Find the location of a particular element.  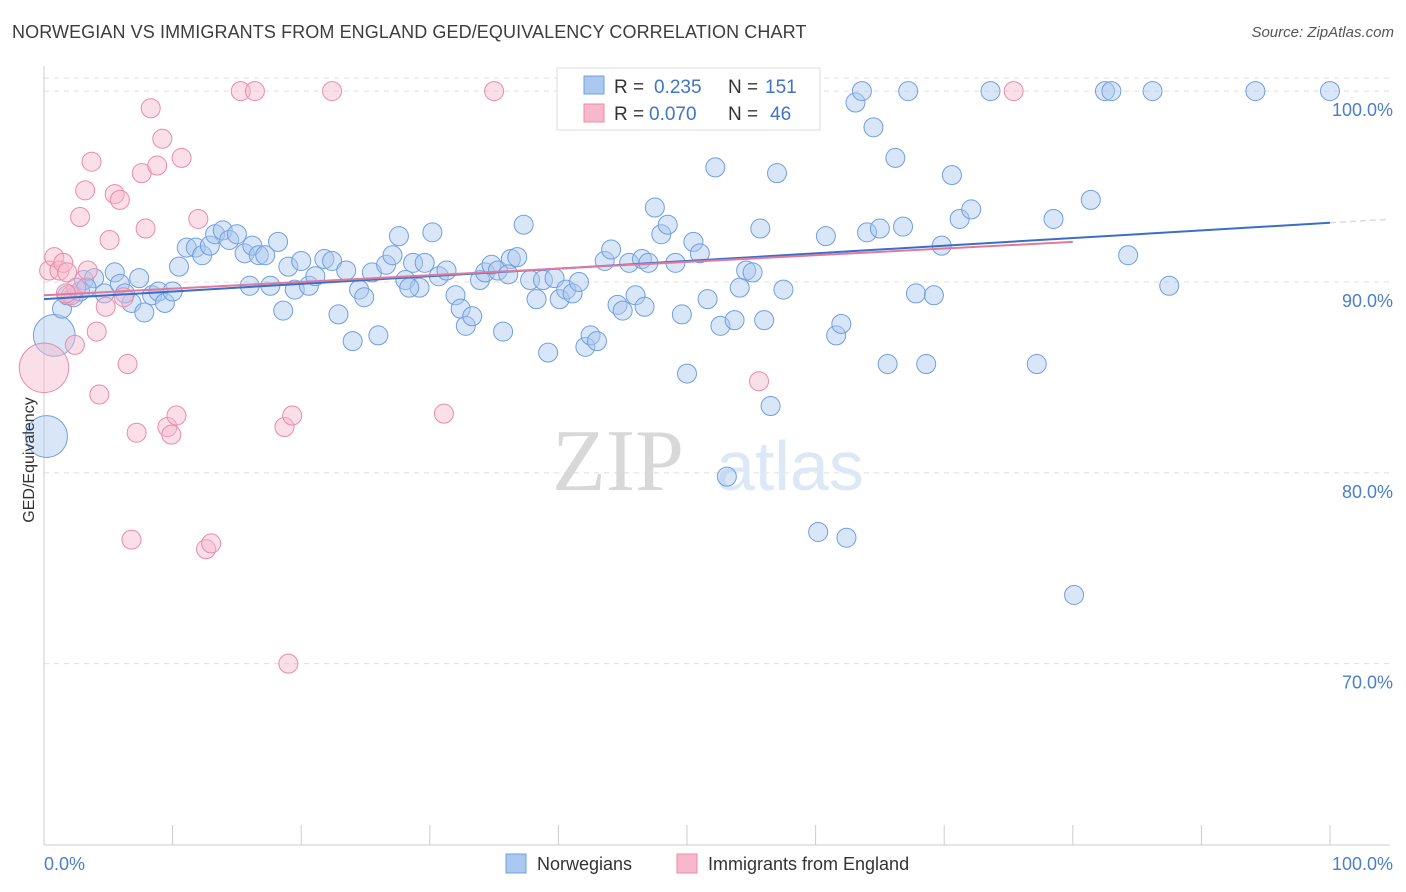

legend-blue-r-label: R = is located at coordinates (629, 87).